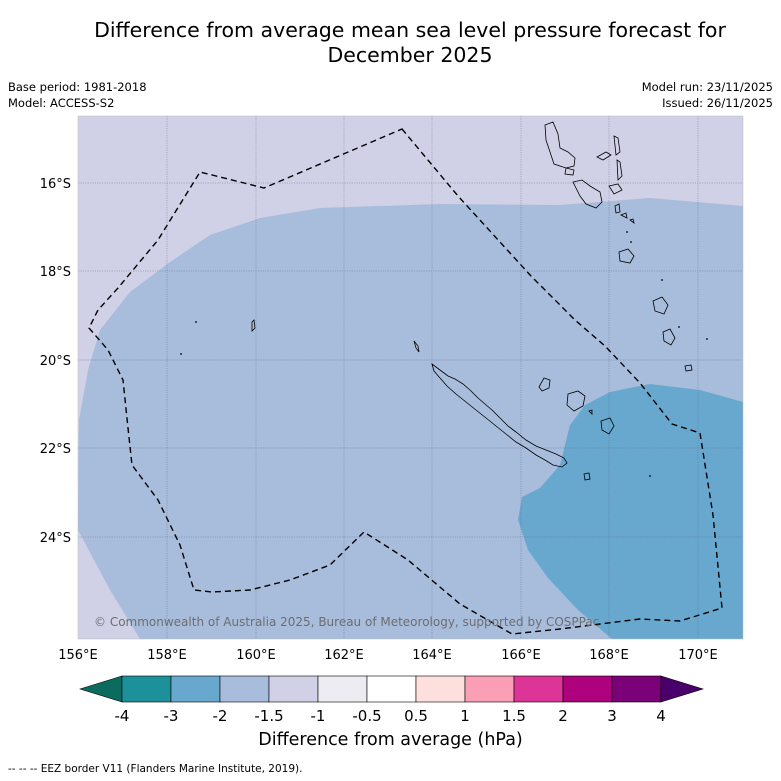  What do you see at coordinates (256, 655) in the screenshot?
I see `lon-label: 160°E` at bounding box center [256, 655].